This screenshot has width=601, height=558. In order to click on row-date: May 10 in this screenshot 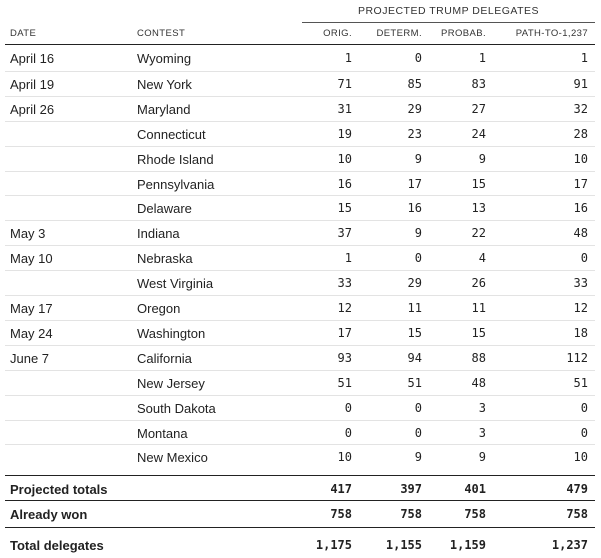, I will do `click(31, 259)`.